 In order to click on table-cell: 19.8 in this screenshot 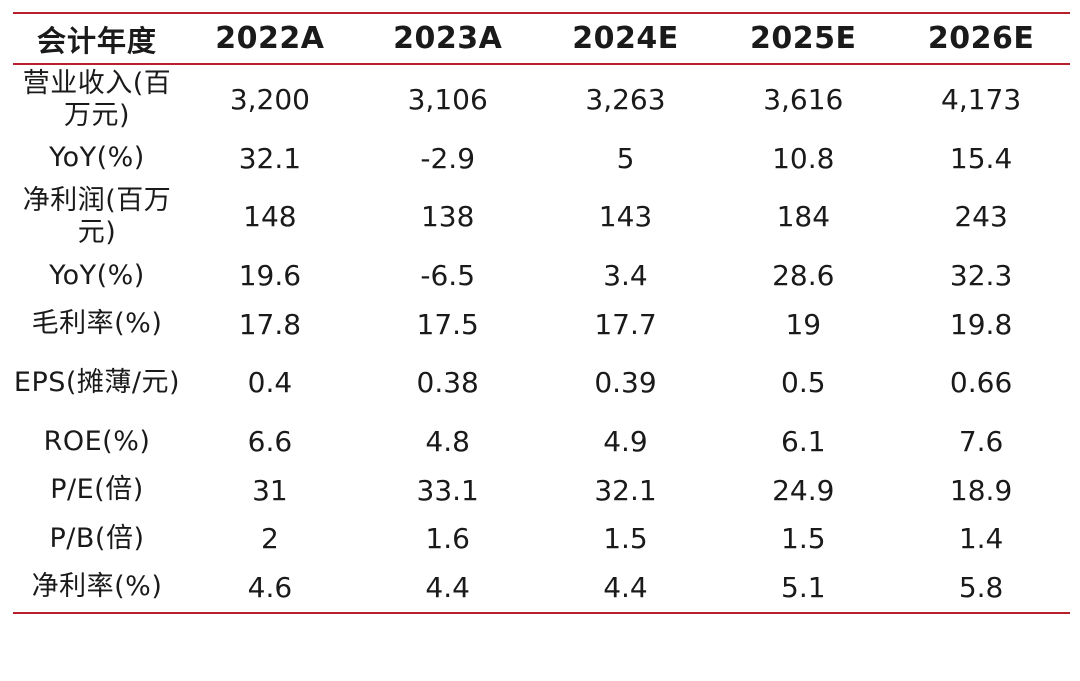, I will do `click(981, 324)`.